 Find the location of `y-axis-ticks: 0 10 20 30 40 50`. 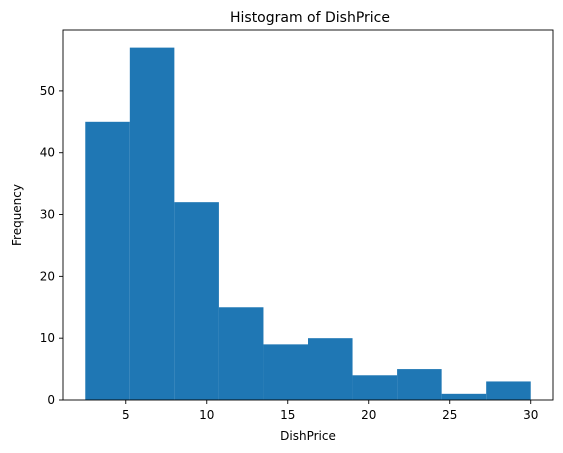

y-axis-ticks: 0 10 20 30 40 50 is located at coordinates (51, 245).